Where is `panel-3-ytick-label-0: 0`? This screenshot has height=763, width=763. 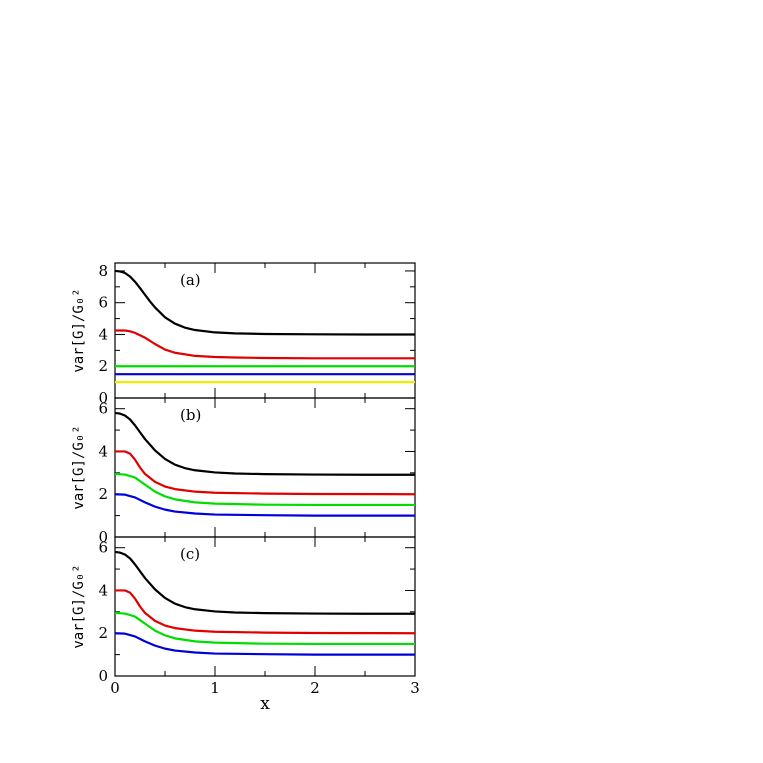 panel-3-ytick-label-0: 0 is located at coordinates (103, 676).